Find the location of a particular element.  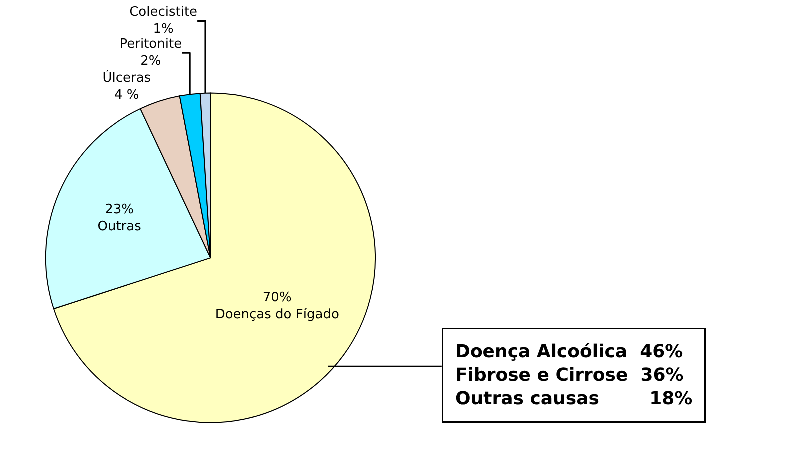

data-label: 1% is located at coordinates (163, 30).